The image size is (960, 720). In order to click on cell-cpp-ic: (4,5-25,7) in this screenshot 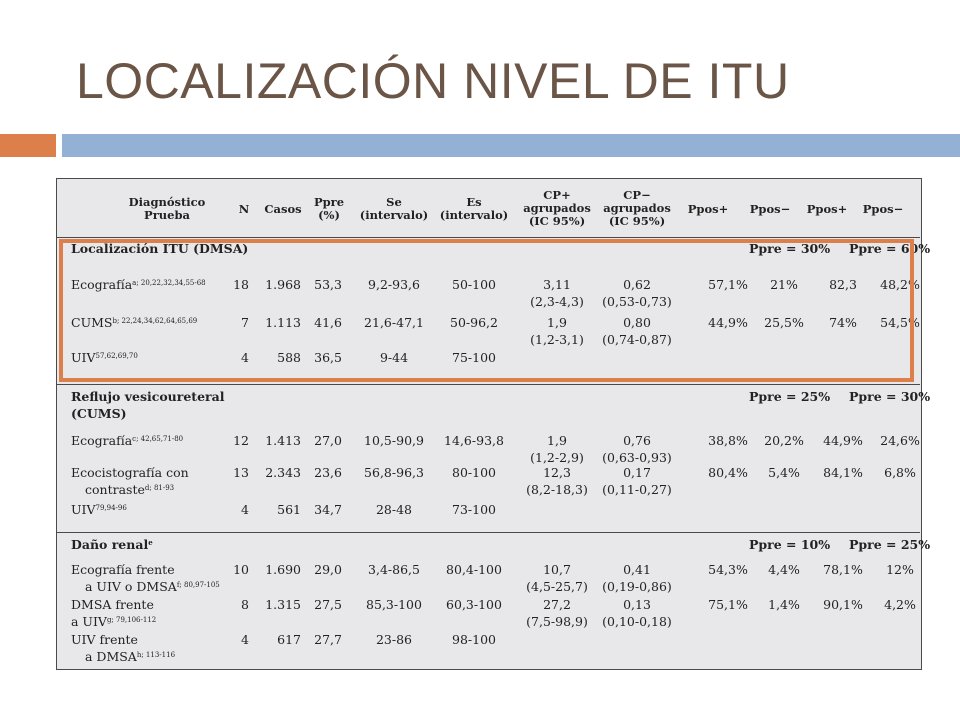, I will do `click(557, 586)`.